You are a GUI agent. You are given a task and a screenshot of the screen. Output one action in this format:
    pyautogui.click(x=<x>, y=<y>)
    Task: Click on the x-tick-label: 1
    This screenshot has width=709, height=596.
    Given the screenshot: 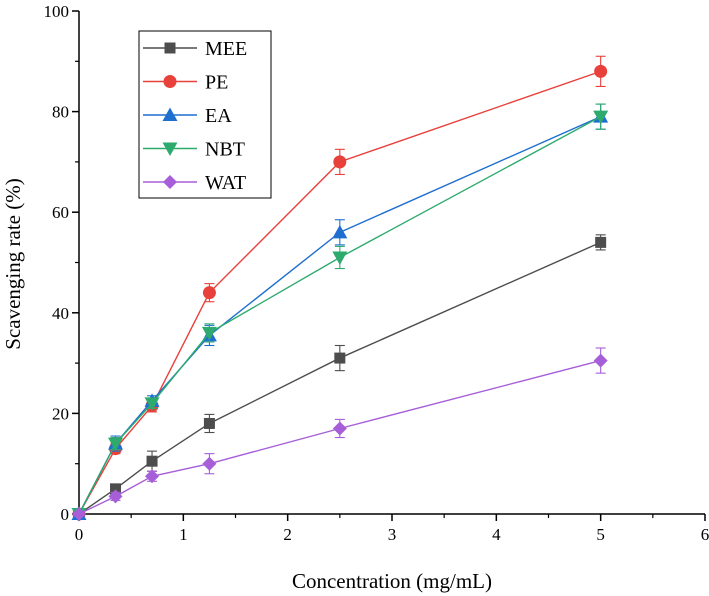 What is the action you would take?
    pyautogui.click(x=183, y=534)
    